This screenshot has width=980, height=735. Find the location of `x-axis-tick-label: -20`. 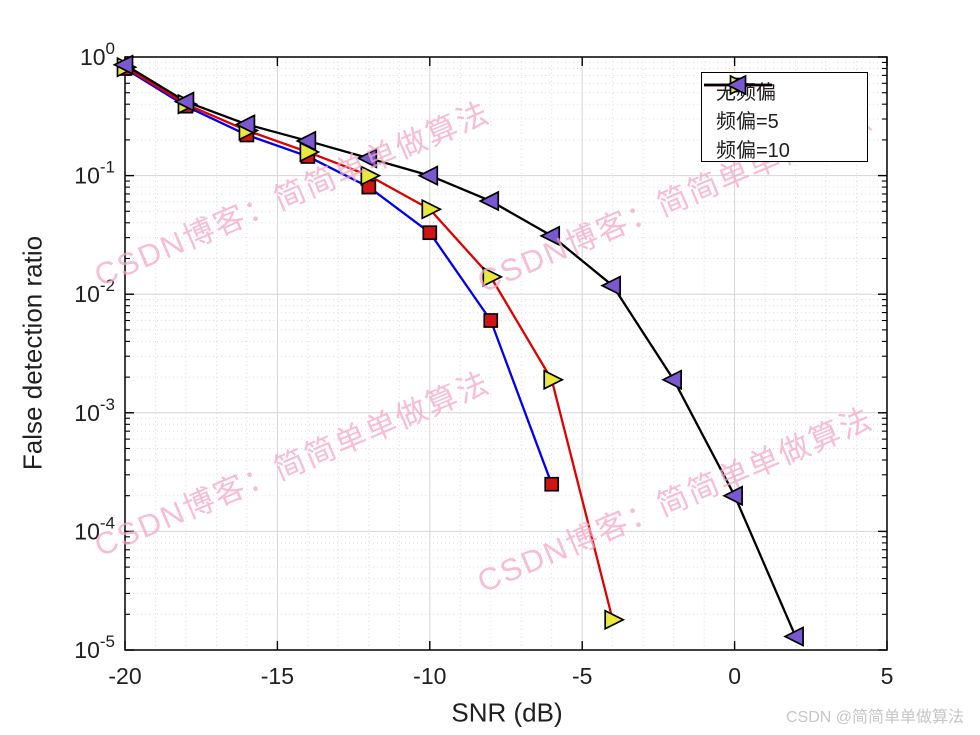

x-axis-tick-label: -20 is located at coordinates (124, 676).